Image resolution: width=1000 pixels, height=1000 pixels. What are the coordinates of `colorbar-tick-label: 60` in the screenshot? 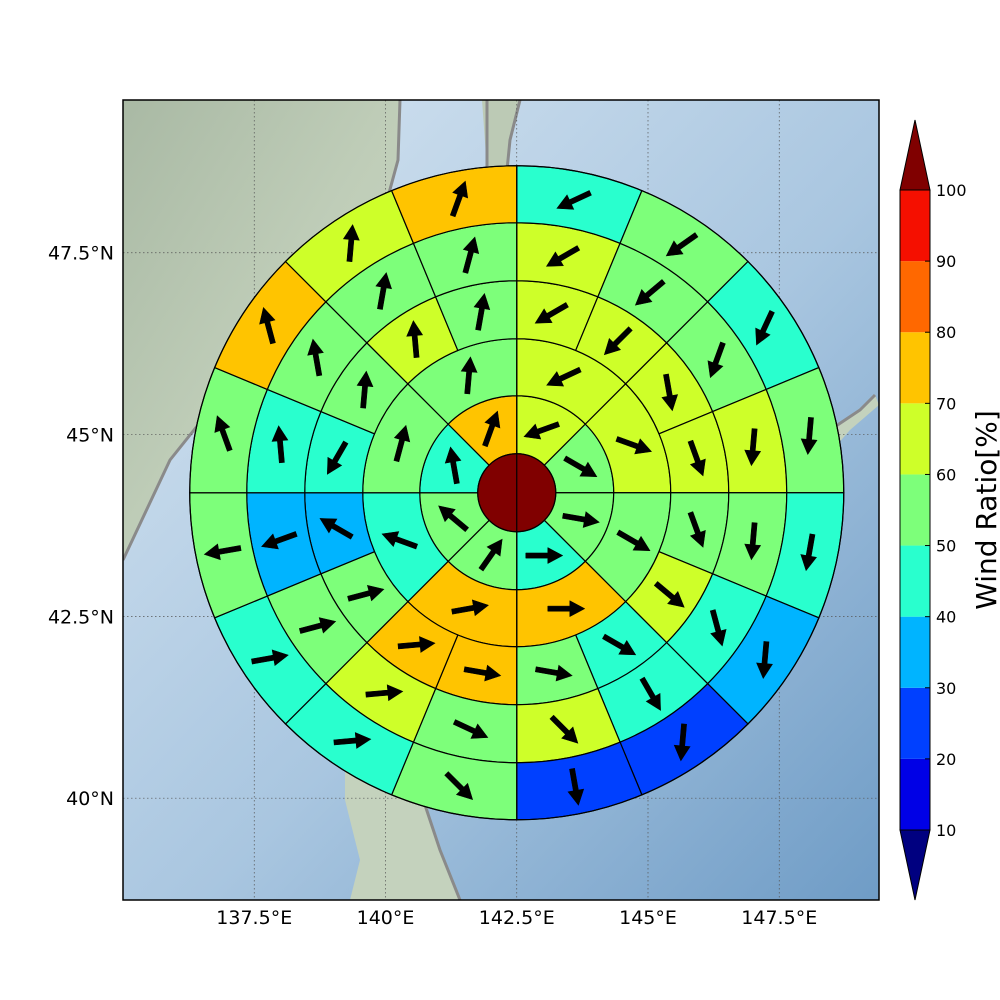 It's located at (946, 474).